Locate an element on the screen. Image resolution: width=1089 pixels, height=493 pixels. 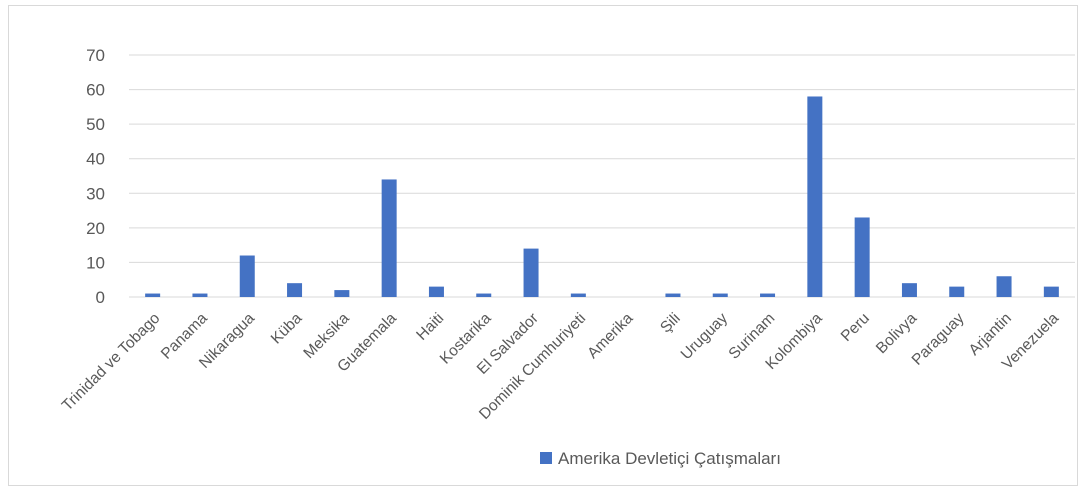
y-tick-label: 0 is located at coordinates (100, 297).